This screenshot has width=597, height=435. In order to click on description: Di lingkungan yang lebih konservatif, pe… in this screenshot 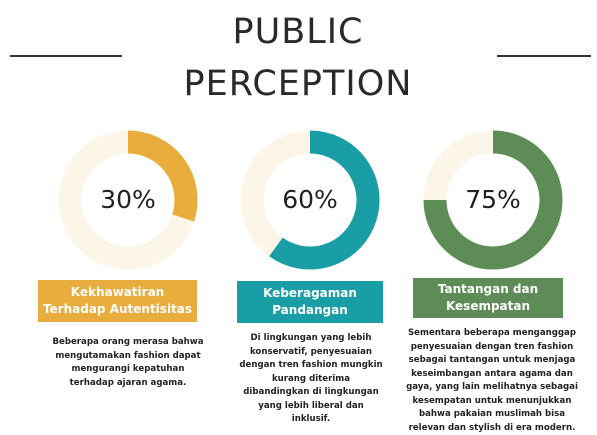, I will do `click(311, 378)`.